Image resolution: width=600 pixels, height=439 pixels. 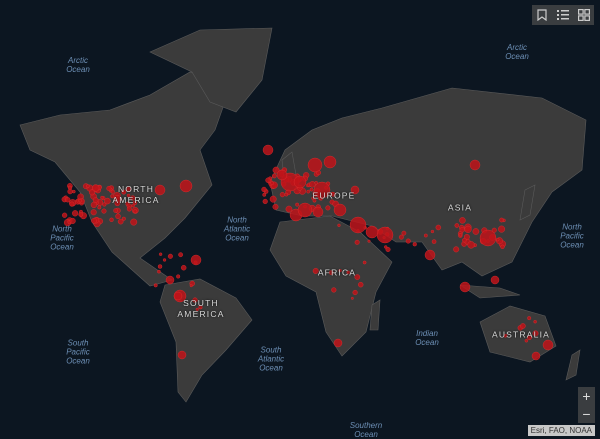 I want to click on basemap-gallery-icon, so click(x=584, y=15).